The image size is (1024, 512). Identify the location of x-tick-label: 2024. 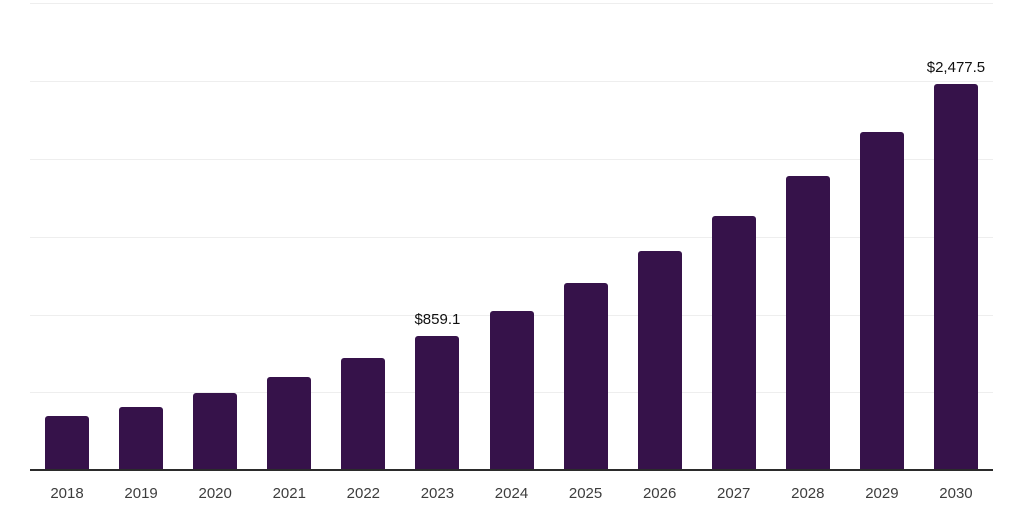
(511, 493).